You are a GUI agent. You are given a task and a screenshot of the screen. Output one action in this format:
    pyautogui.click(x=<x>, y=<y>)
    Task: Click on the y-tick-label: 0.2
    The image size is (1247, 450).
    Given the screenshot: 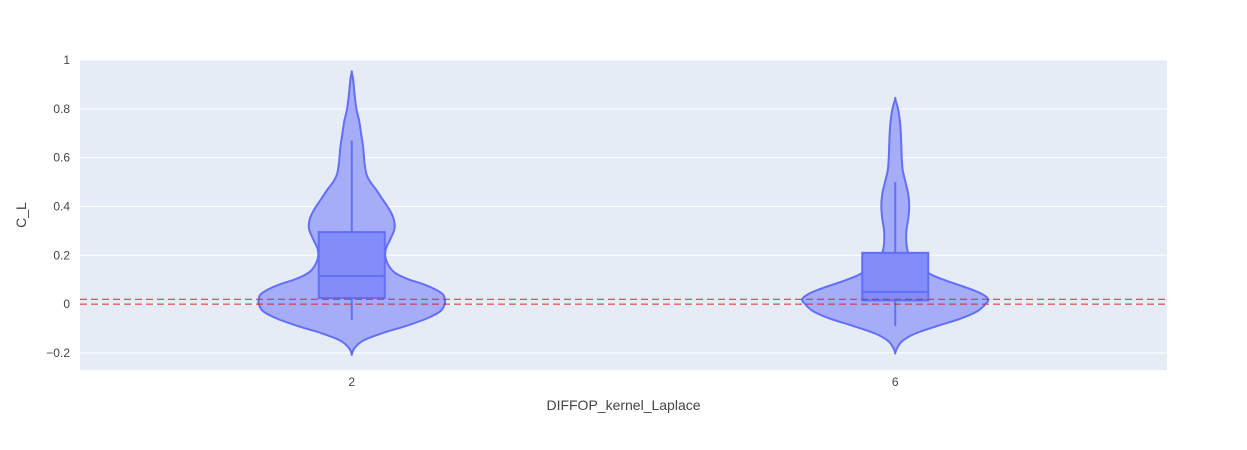 What is the action you would take?
    pyautogui.click(x=61, y=255)
    